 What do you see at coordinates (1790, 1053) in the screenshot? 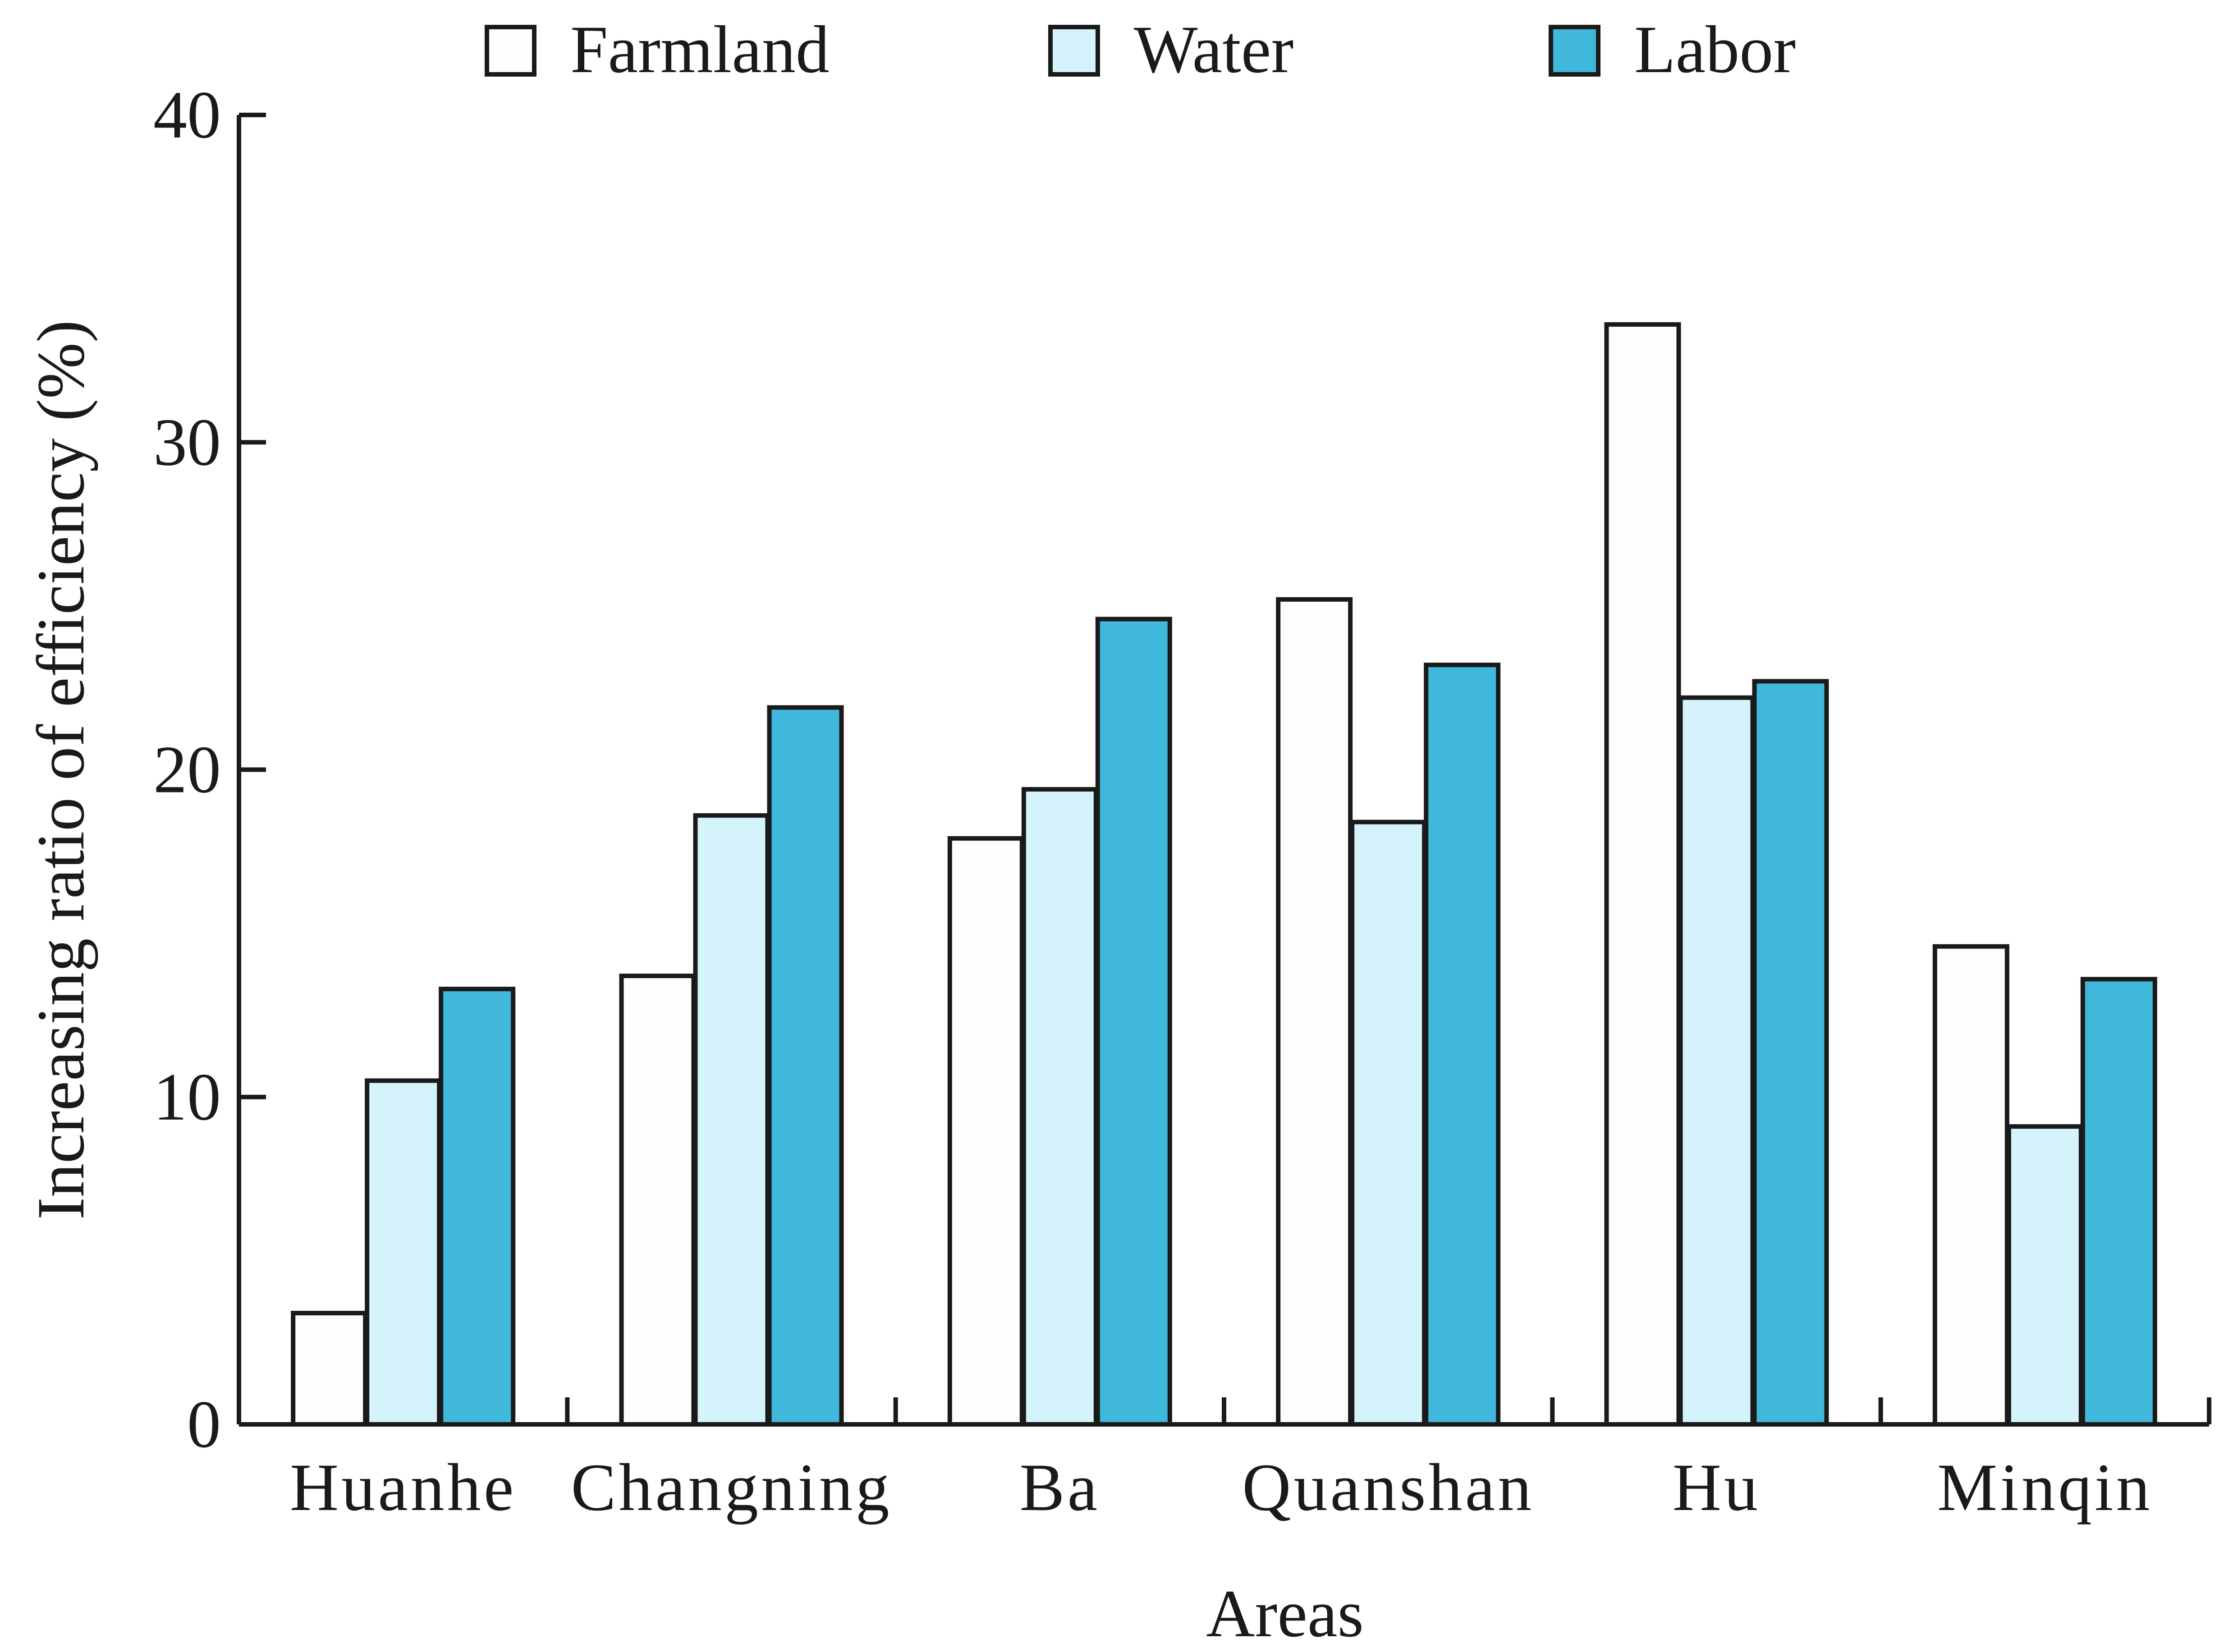
I see `bar-labor-hu` at bounding box center [1790, 1053].